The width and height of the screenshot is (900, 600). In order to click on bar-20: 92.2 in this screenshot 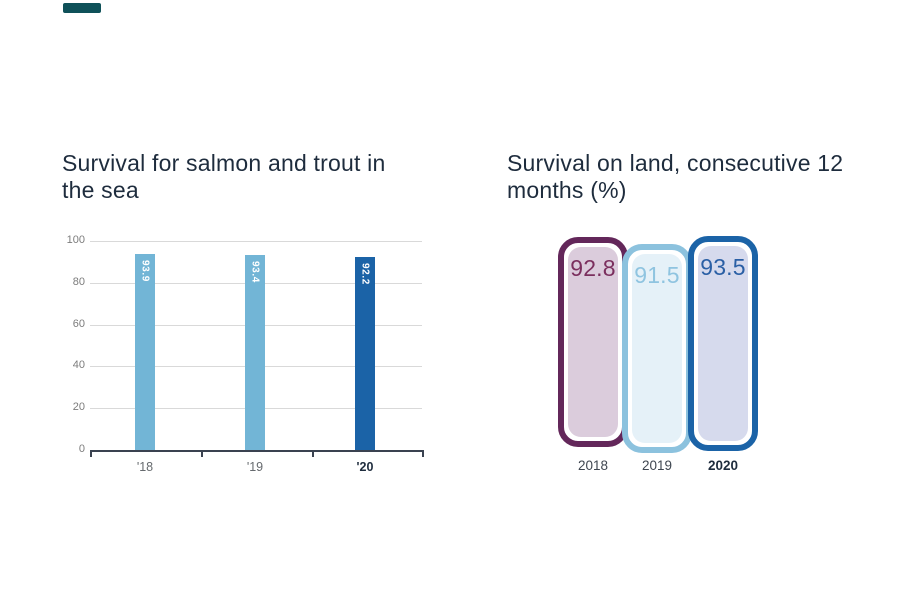, I will do `click(365, 353)`.